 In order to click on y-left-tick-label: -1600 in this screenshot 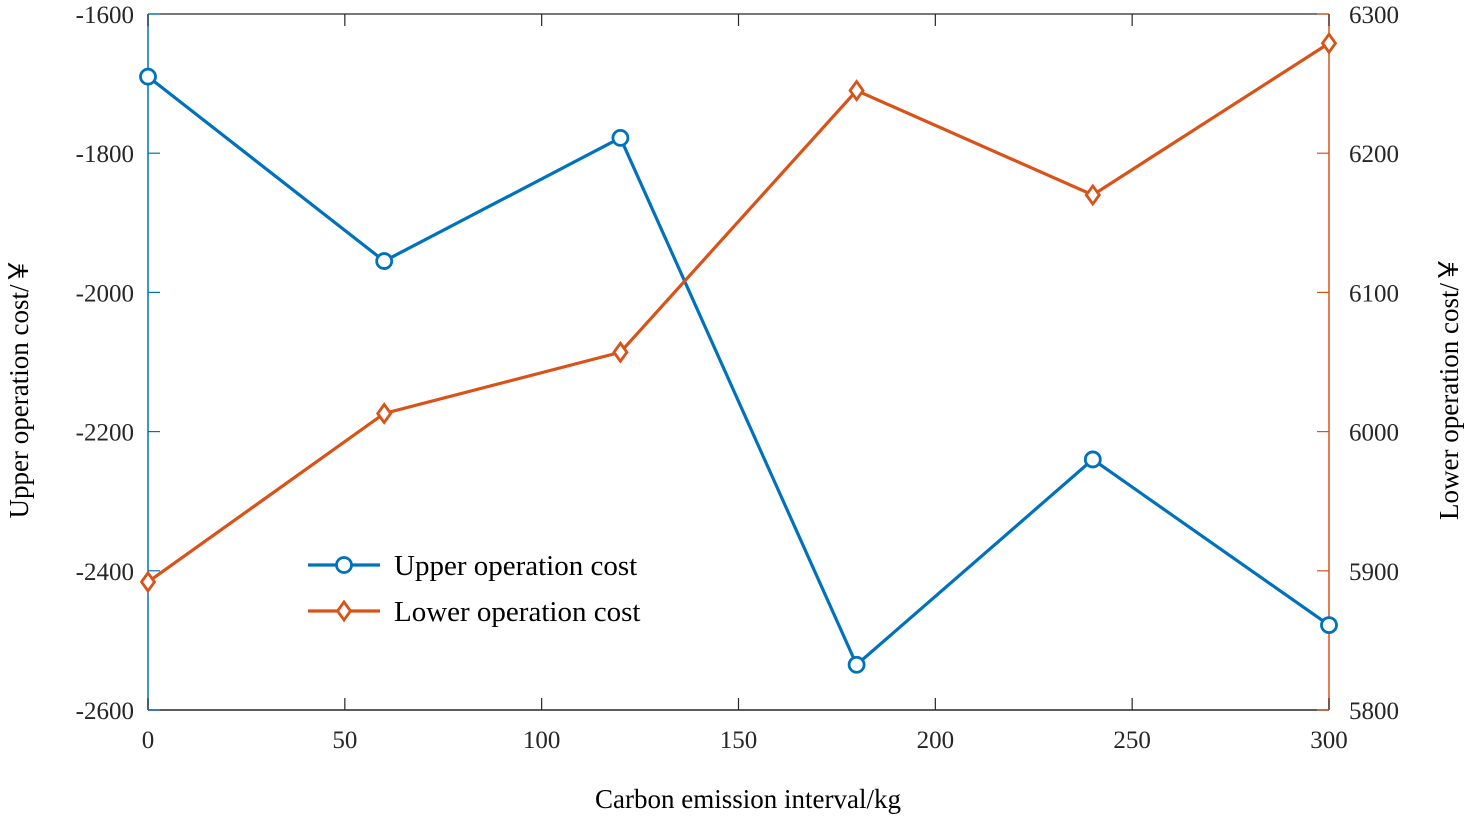, I will do `click(105, 15)`.